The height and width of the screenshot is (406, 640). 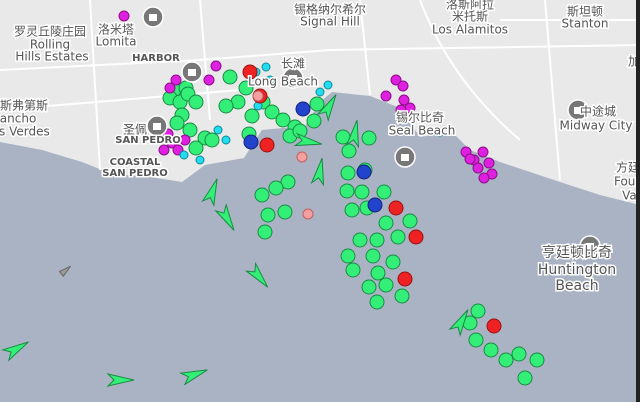 What do you see at coordinates (330, 9) in the screenshot?
I see `map-label: 锡格纳尔希尔` at bounding box center [330, 9].